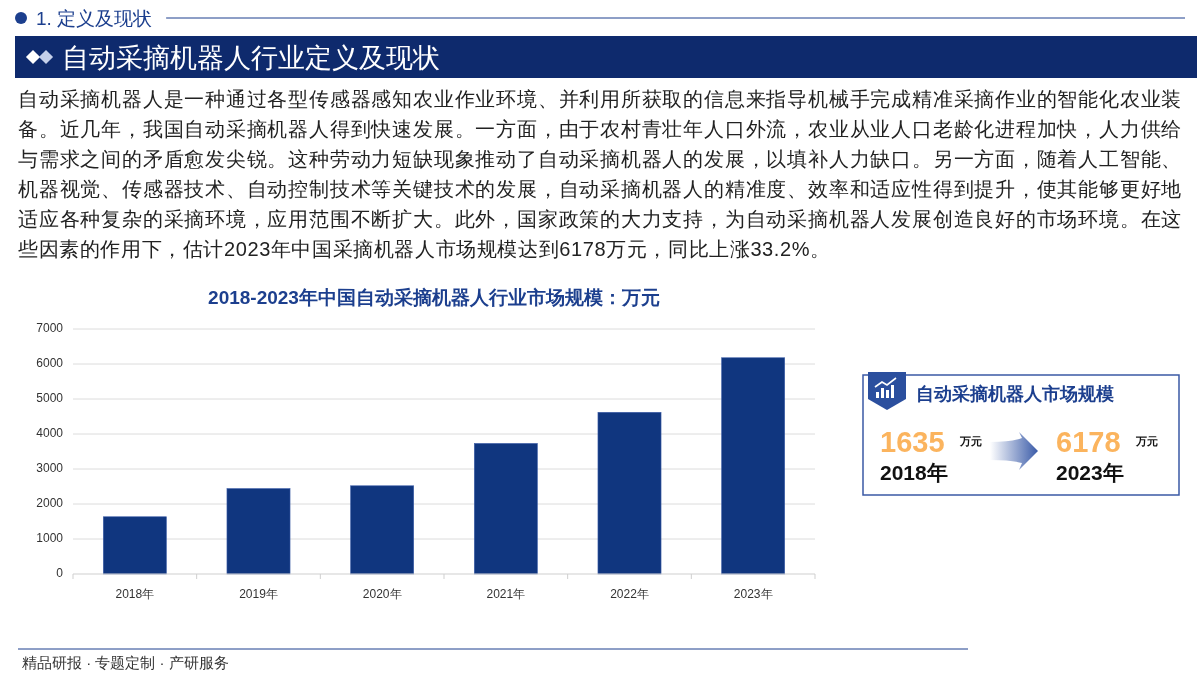 This screenshot has width=1200, height=673. What do you see at coordinates (94, 18) in the screenshot?
I see `text: 1. 定义及现状` at bounding box center [94, 18].